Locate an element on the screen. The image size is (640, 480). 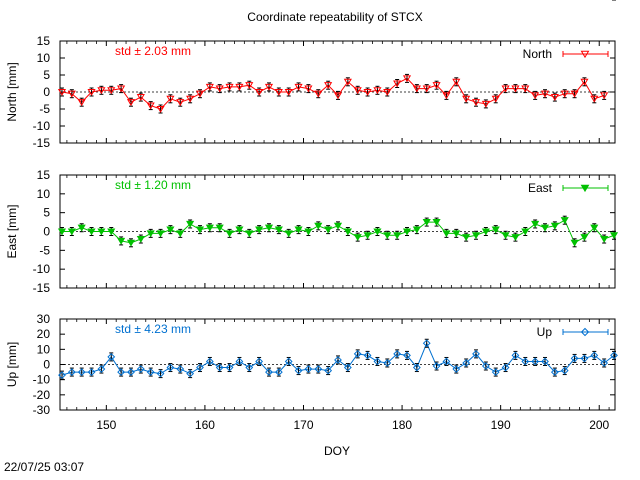
legend: Up is located at coordinates (573, 332).